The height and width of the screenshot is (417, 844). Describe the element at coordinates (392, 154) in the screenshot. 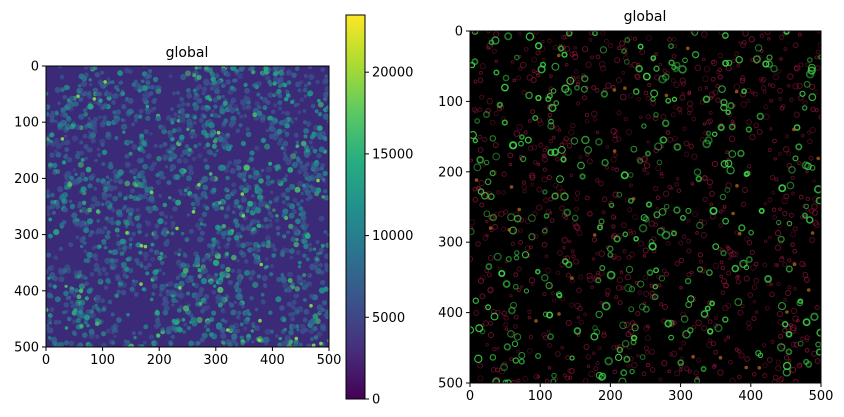

I see `colorbar-tick-label: 15000` at that location.